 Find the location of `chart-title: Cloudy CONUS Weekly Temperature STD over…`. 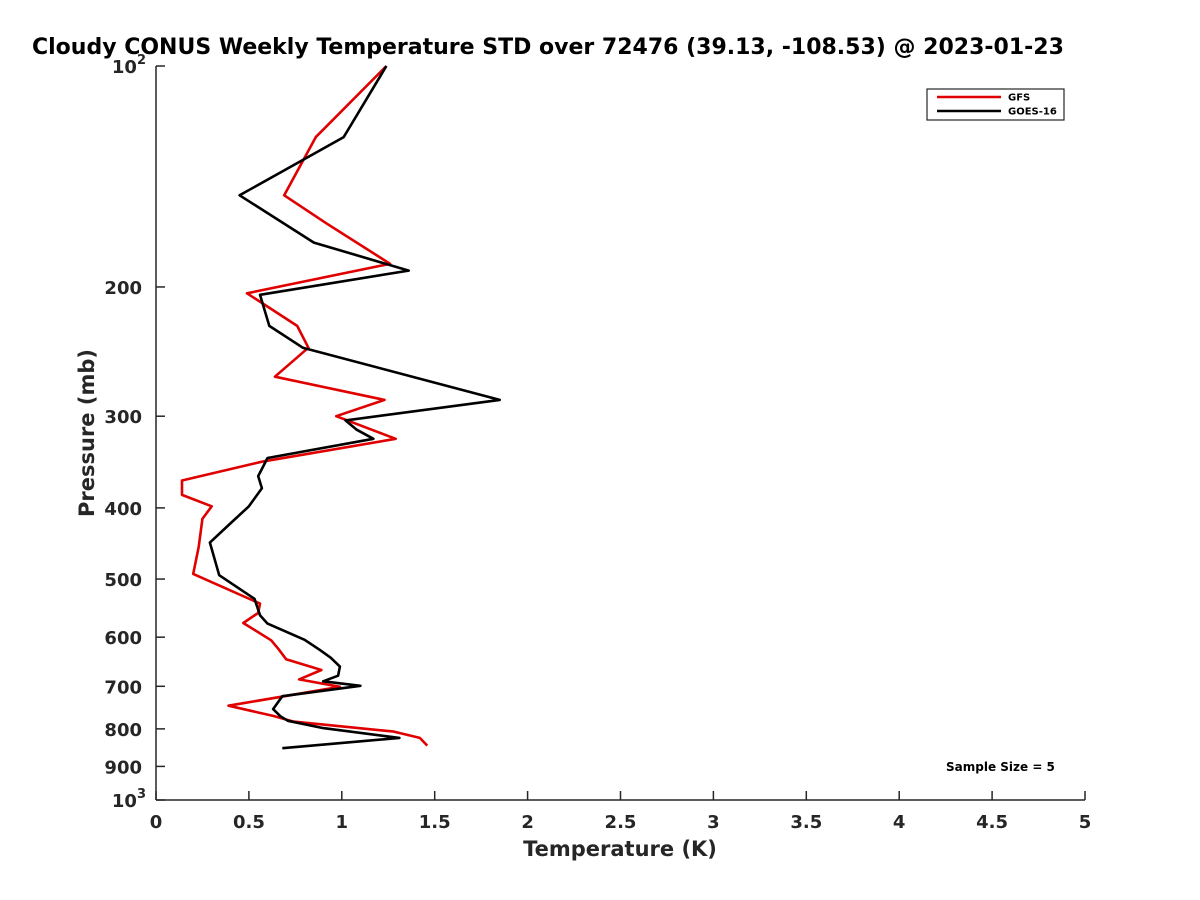

chart-title: Cloudy CONUS Weekly Temperature STD over… is located at coordinates (548, 47).